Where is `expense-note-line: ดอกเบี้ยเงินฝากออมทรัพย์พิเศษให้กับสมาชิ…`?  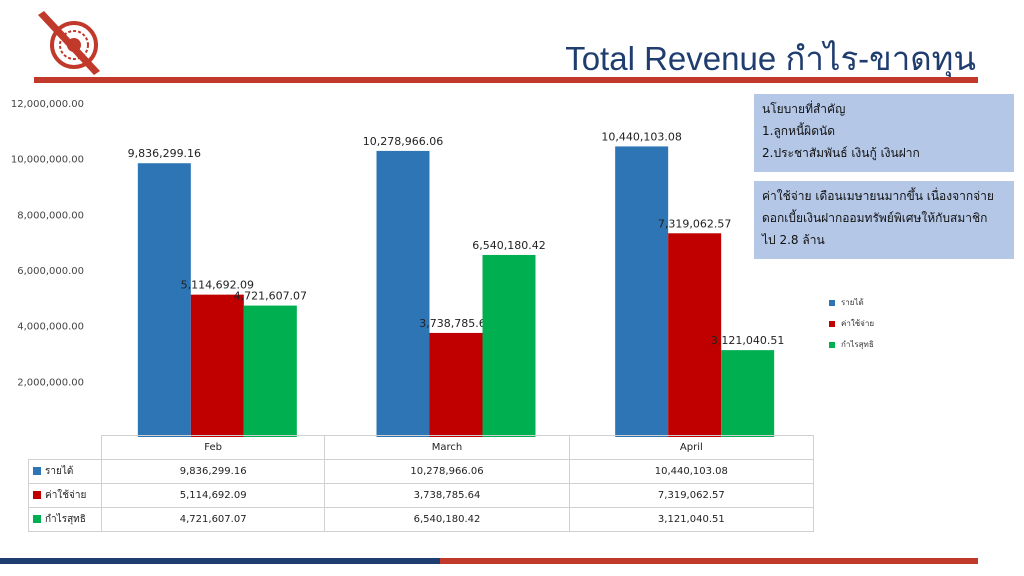
expense-note-line: ดอกเบี้ยเงินฝากออมทรัพย์พิเศษให้กับสมาชิ… is located at coordinates (875, 218).